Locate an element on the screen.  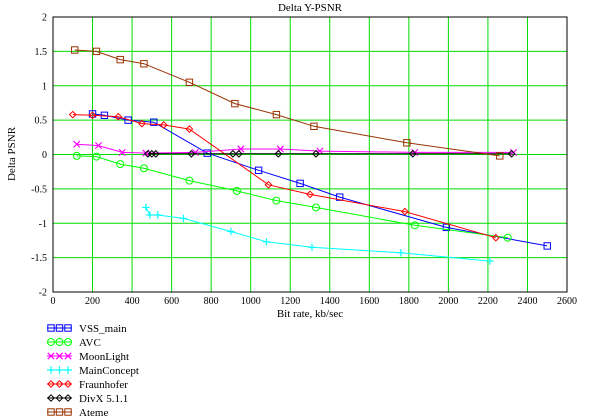
x-tick-label: 400 is located at coordinates (132, 301).